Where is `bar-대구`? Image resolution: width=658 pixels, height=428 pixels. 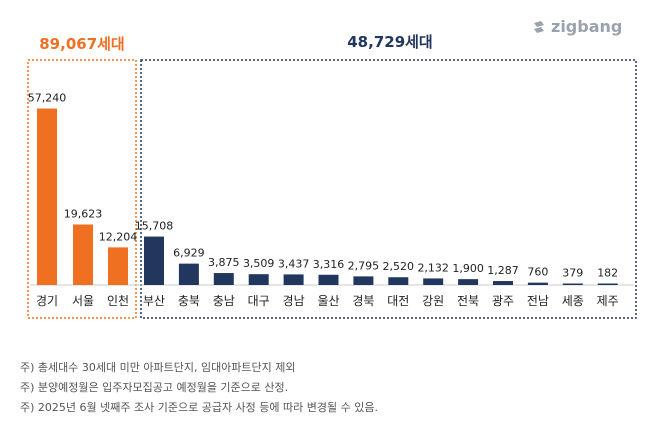 bar-대구 is located at coordinates (258, 279).